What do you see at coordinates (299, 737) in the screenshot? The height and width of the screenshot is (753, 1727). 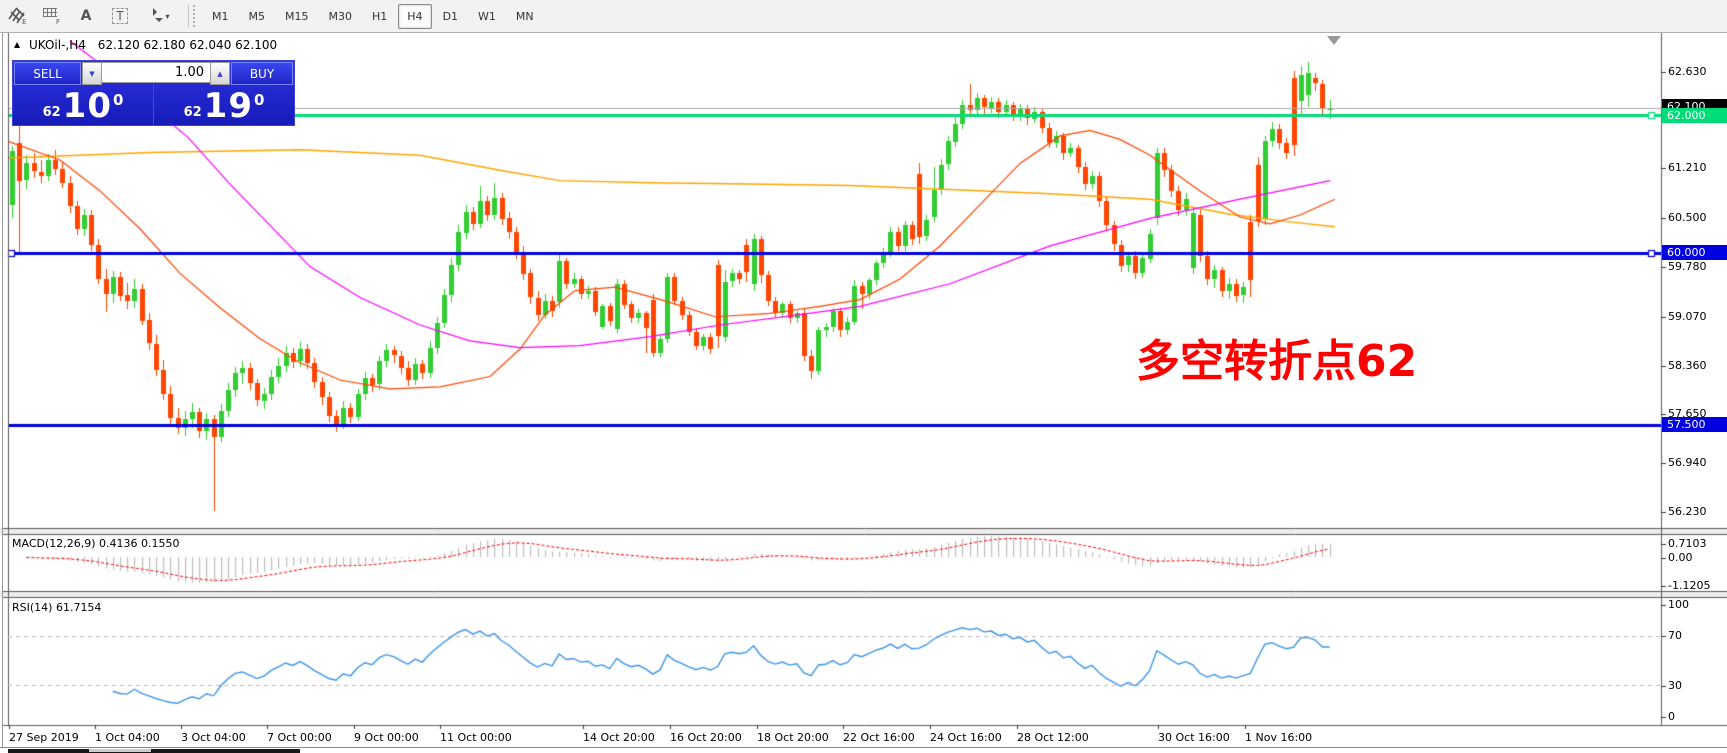 I see `time-tick-label: 7 Oct 00:00` at bounding box center [299, 737].